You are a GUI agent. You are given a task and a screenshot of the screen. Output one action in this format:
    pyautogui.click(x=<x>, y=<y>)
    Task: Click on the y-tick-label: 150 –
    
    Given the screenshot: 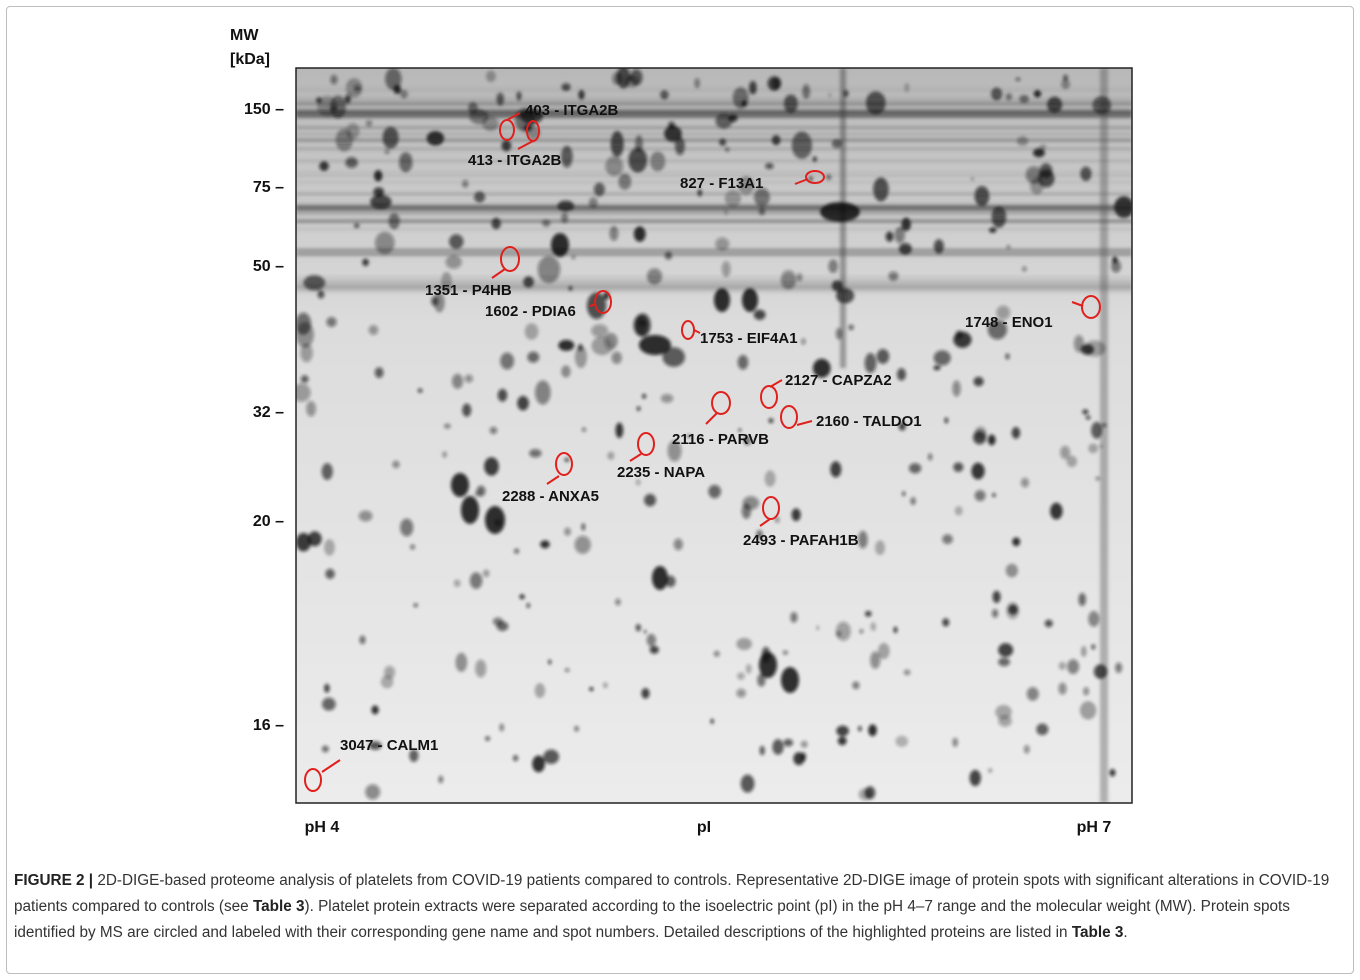 What is the action you would take?
    pyautogui.click(x=264, y=109)
    